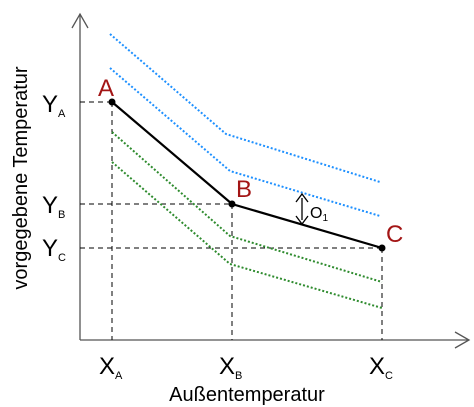 The image size is (474, 407). Describe the element at coordinates (112, 102) in the screenshot. I see `point-a-dot` at that location.